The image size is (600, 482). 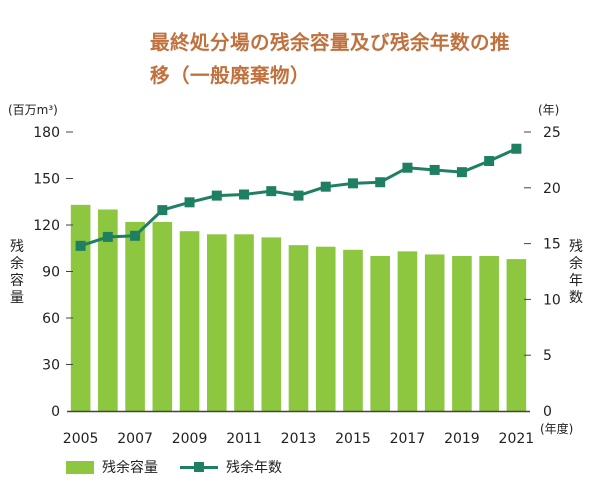 I want to click on right-tick-label: 5, so click(x=547, y=356).